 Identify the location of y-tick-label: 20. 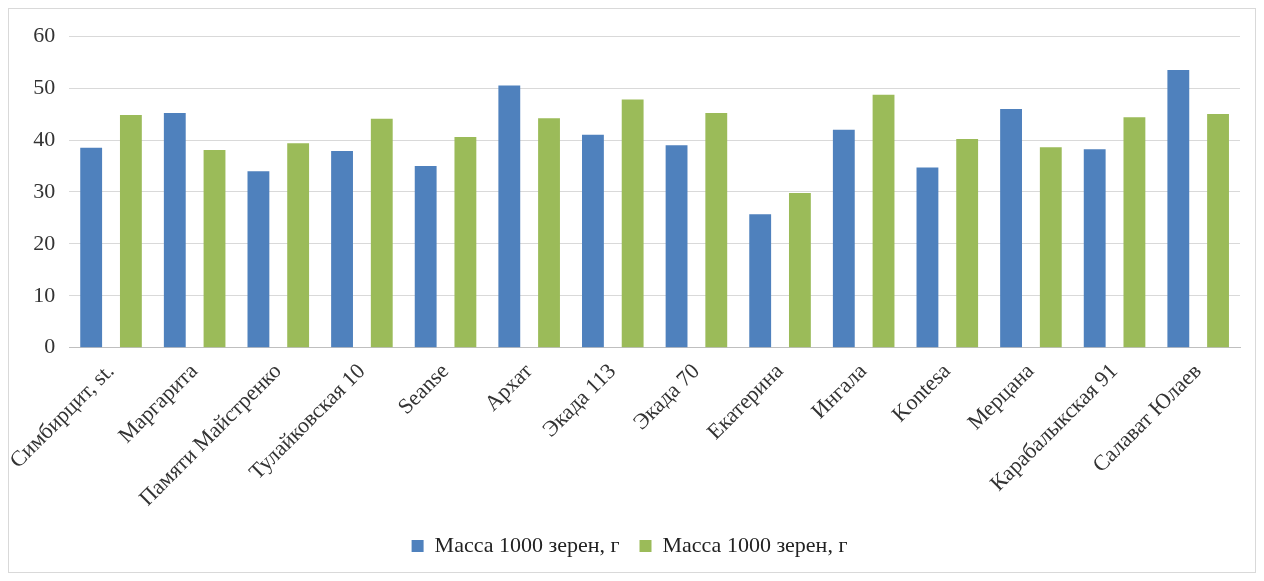
(44, 242).